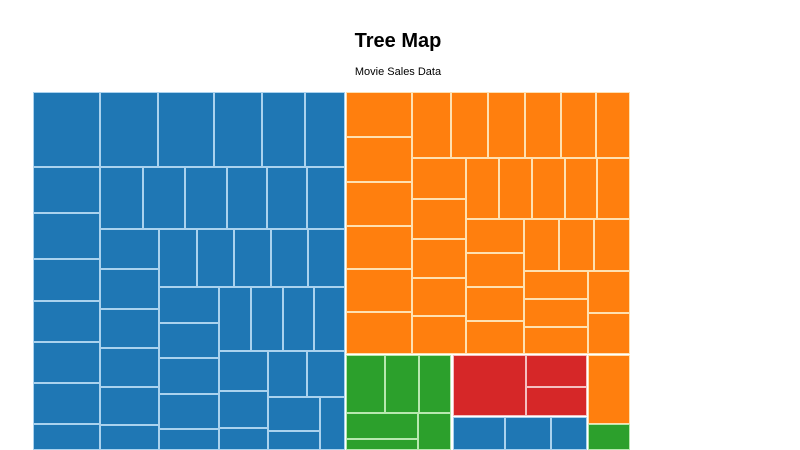 The height and width of the screenshot is (450, 800). What do you see at coordinates (398, 72) in the screenshot?
I see `chart-subtitle: Movie Sales Data` at bounding box center [398, 72].